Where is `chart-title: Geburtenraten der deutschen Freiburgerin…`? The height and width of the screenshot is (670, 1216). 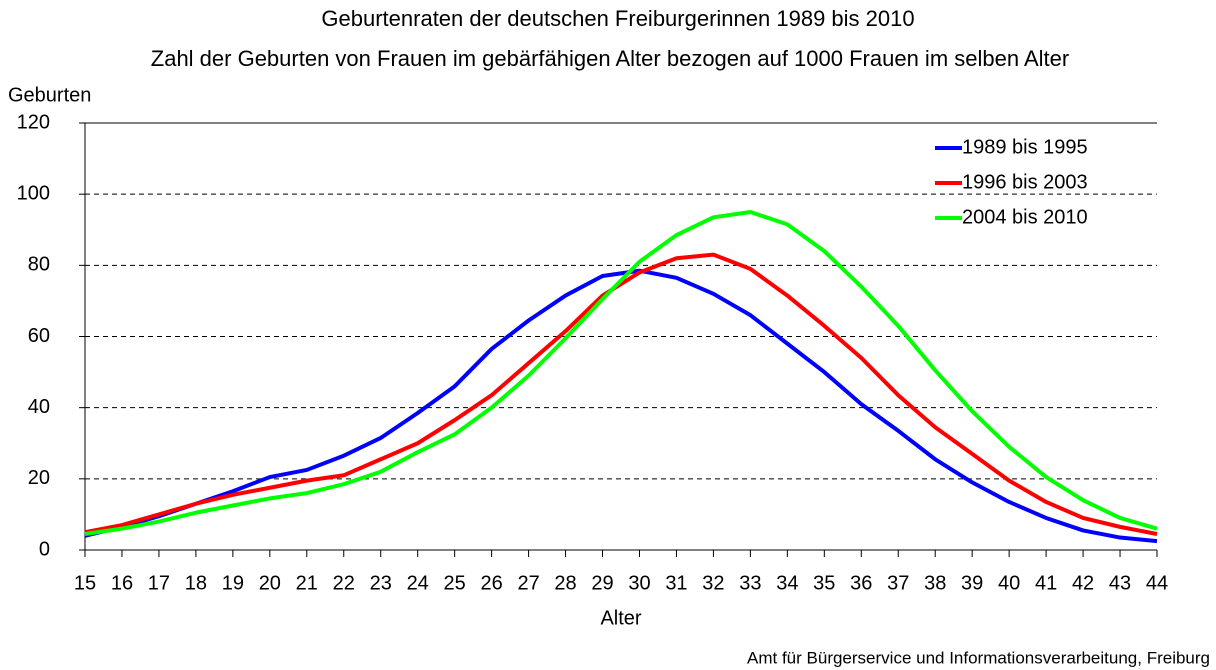
chart-title: Geburtenraten der deutschen Freiburgerin… is located at coordinates (617, 18).